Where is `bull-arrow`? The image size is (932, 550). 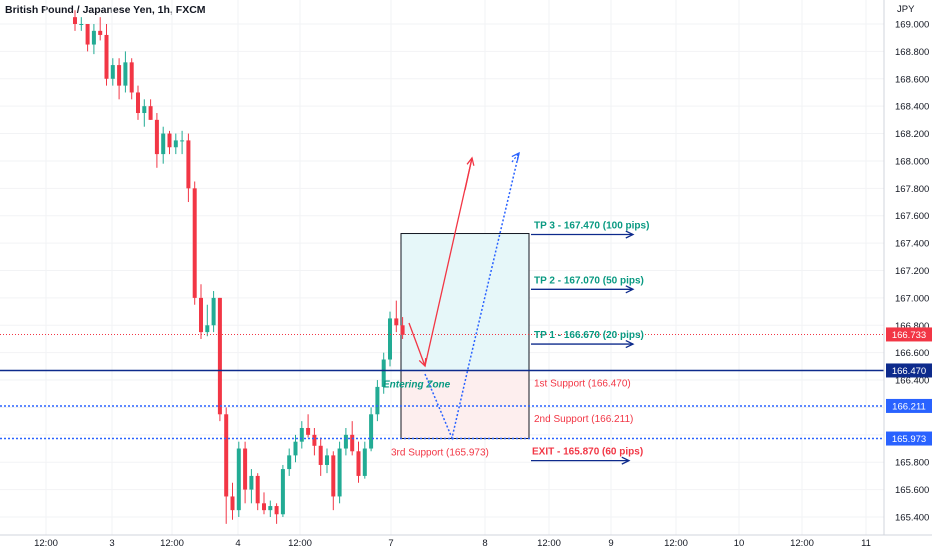 bull-arrow is located at coordinates (468, 174).